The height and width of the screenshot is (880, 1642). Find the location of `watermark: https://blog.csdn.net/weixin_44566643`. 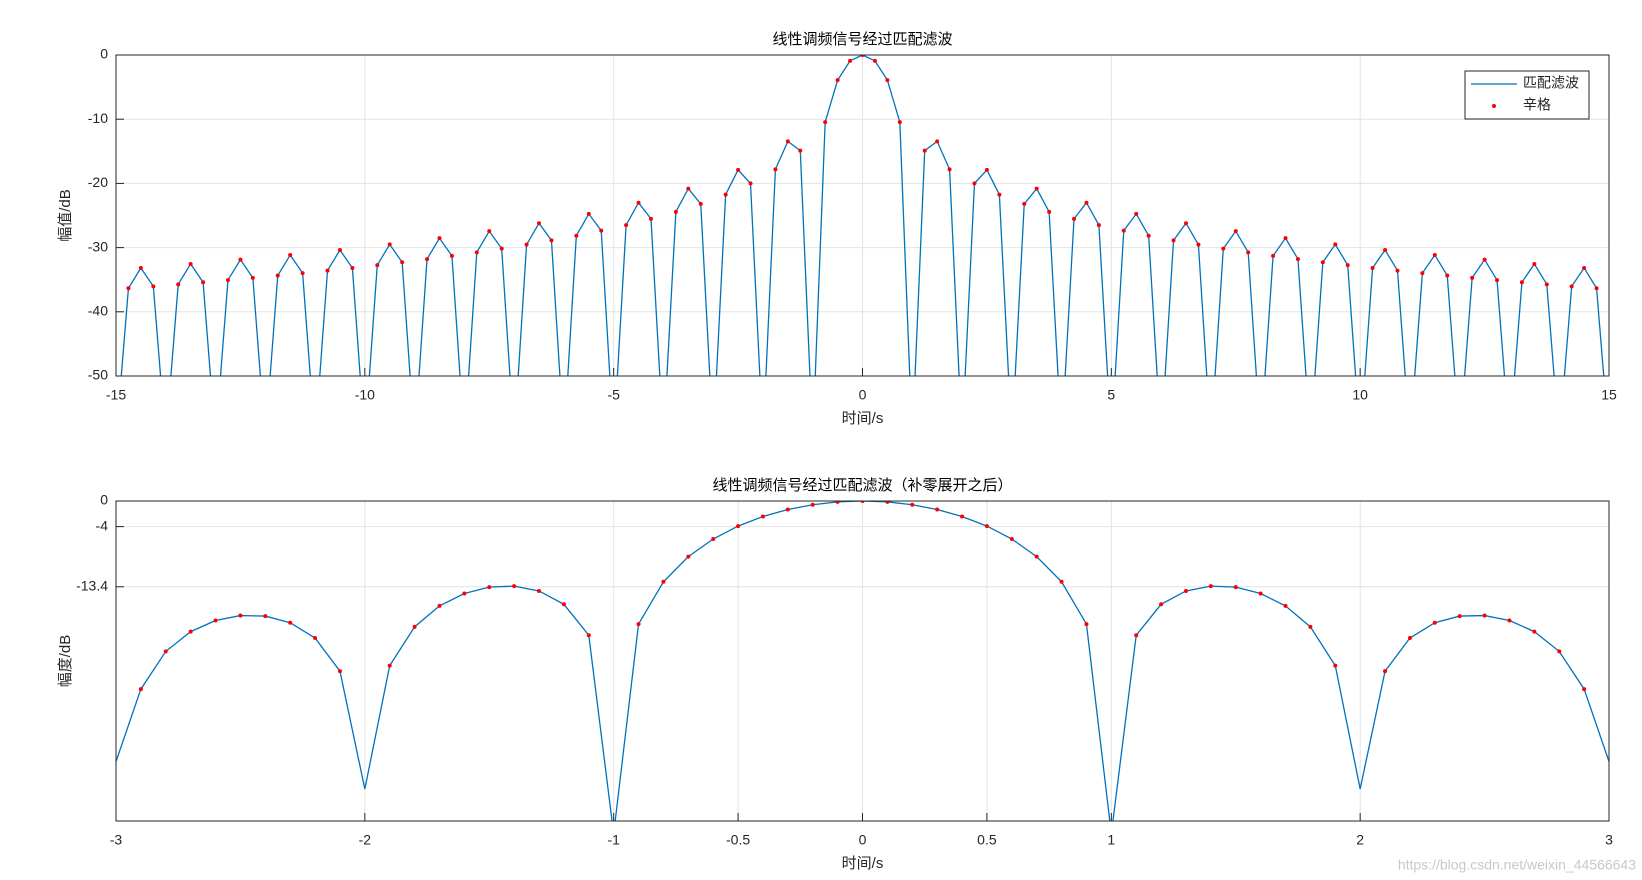

watermark: https://blog.csdn.net/weixin_44566643 is located at coordinates (1517, 865).